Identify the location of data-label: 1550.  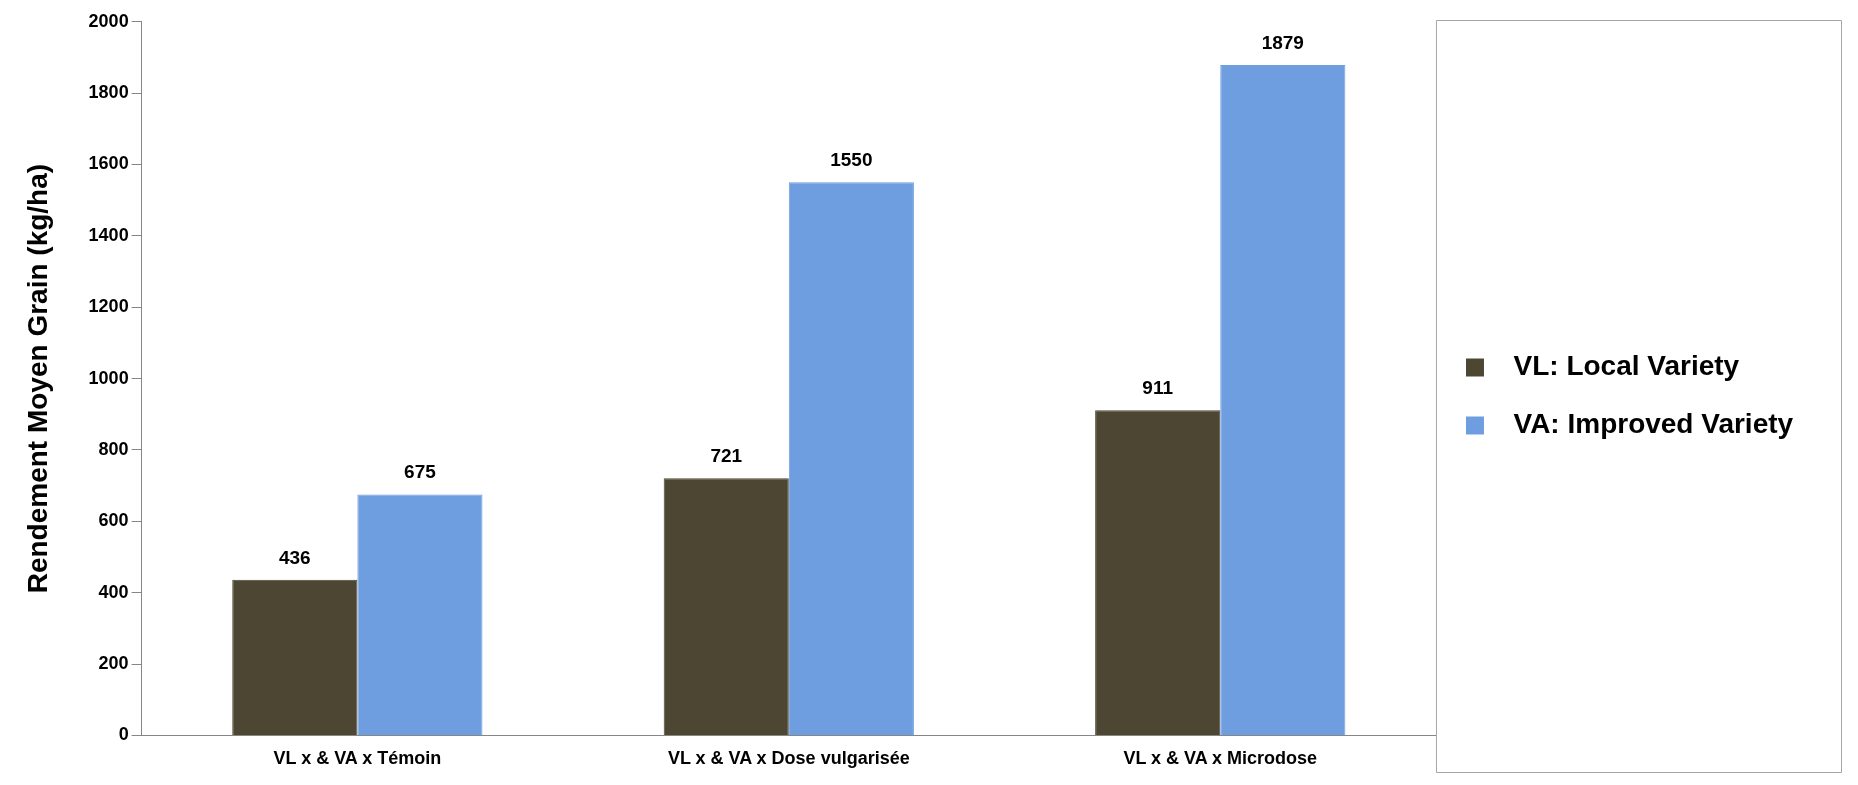
(851, 160).